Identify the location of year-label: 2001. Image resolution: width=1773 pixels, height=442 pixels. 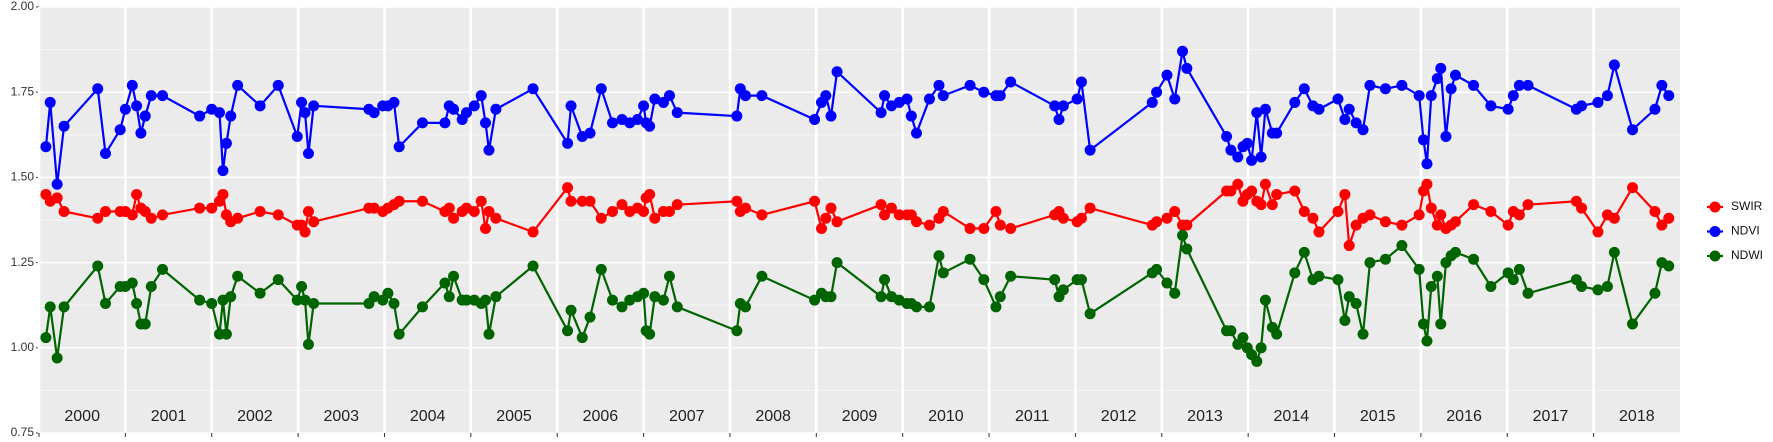
(169, 416).